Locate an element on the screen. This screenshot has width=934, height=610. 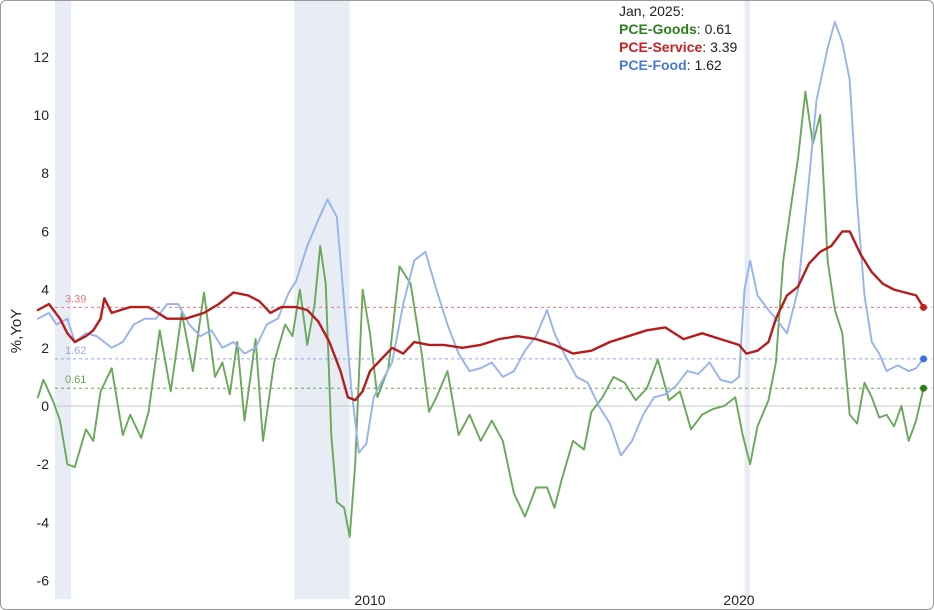
reference-label: 0.61 is located at coordinates (75, 380).